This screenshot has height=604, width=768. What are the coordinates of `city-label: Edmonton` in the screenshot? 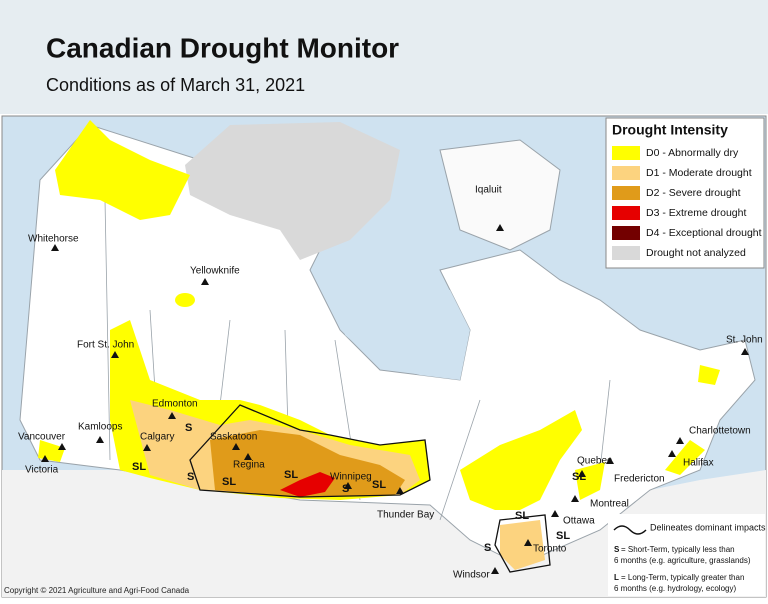 It's located at (175, 404).